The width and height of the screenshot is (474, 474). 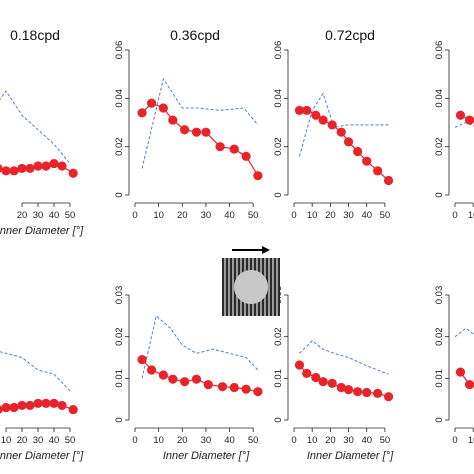 What do you see at coordinates (134, 215) in the screenshot?
I see `x-tick-label-1-0: 0` at bounding box center [134, 215].